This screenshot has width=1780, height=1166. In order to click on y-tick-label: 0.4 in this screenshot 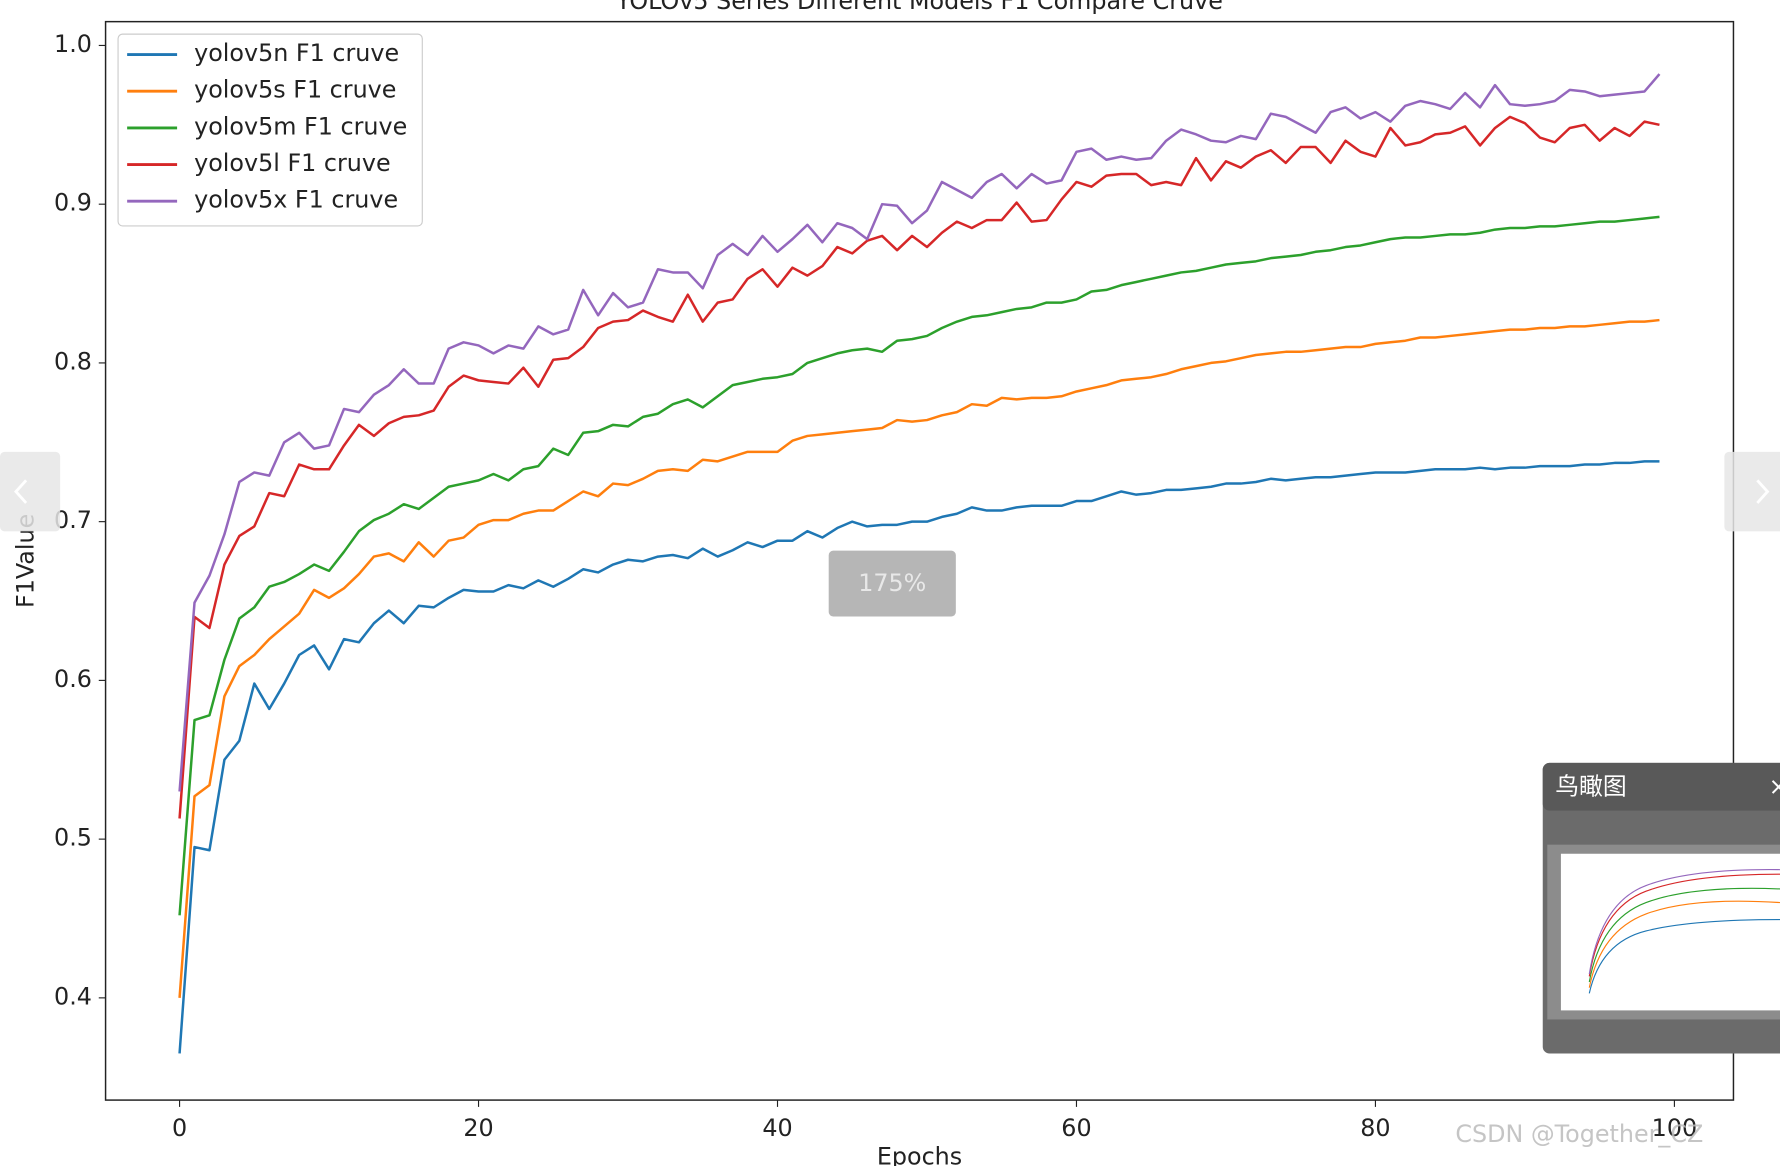, I will do `click(73, 996)`.